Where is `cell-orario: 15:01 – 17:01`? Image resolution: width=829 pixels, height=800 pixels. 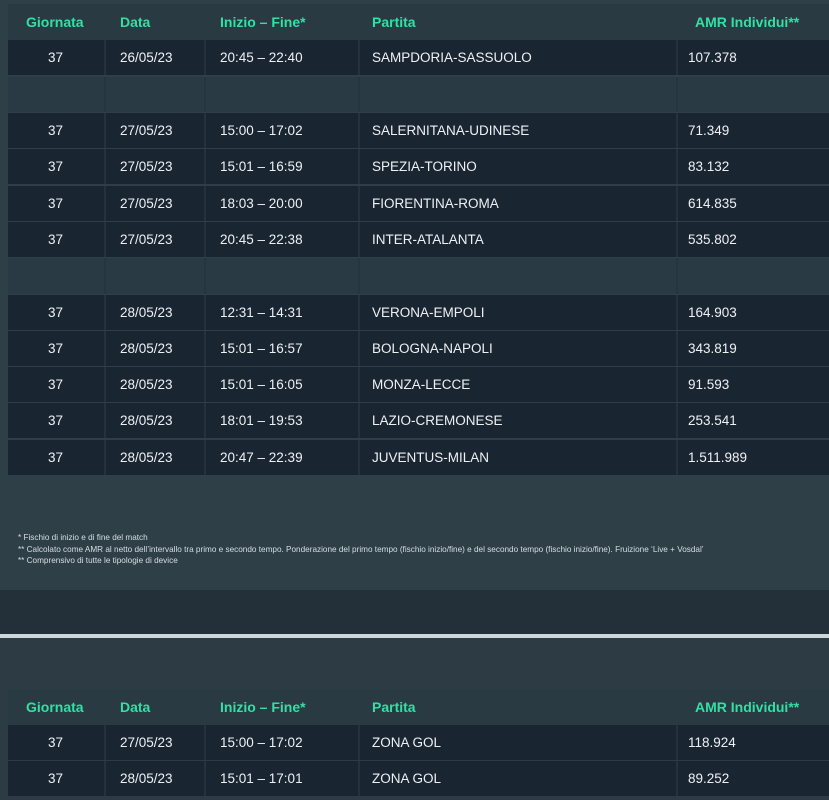 cell-orario: 15:01 – 17:01 is located at coordinates (261, 778).